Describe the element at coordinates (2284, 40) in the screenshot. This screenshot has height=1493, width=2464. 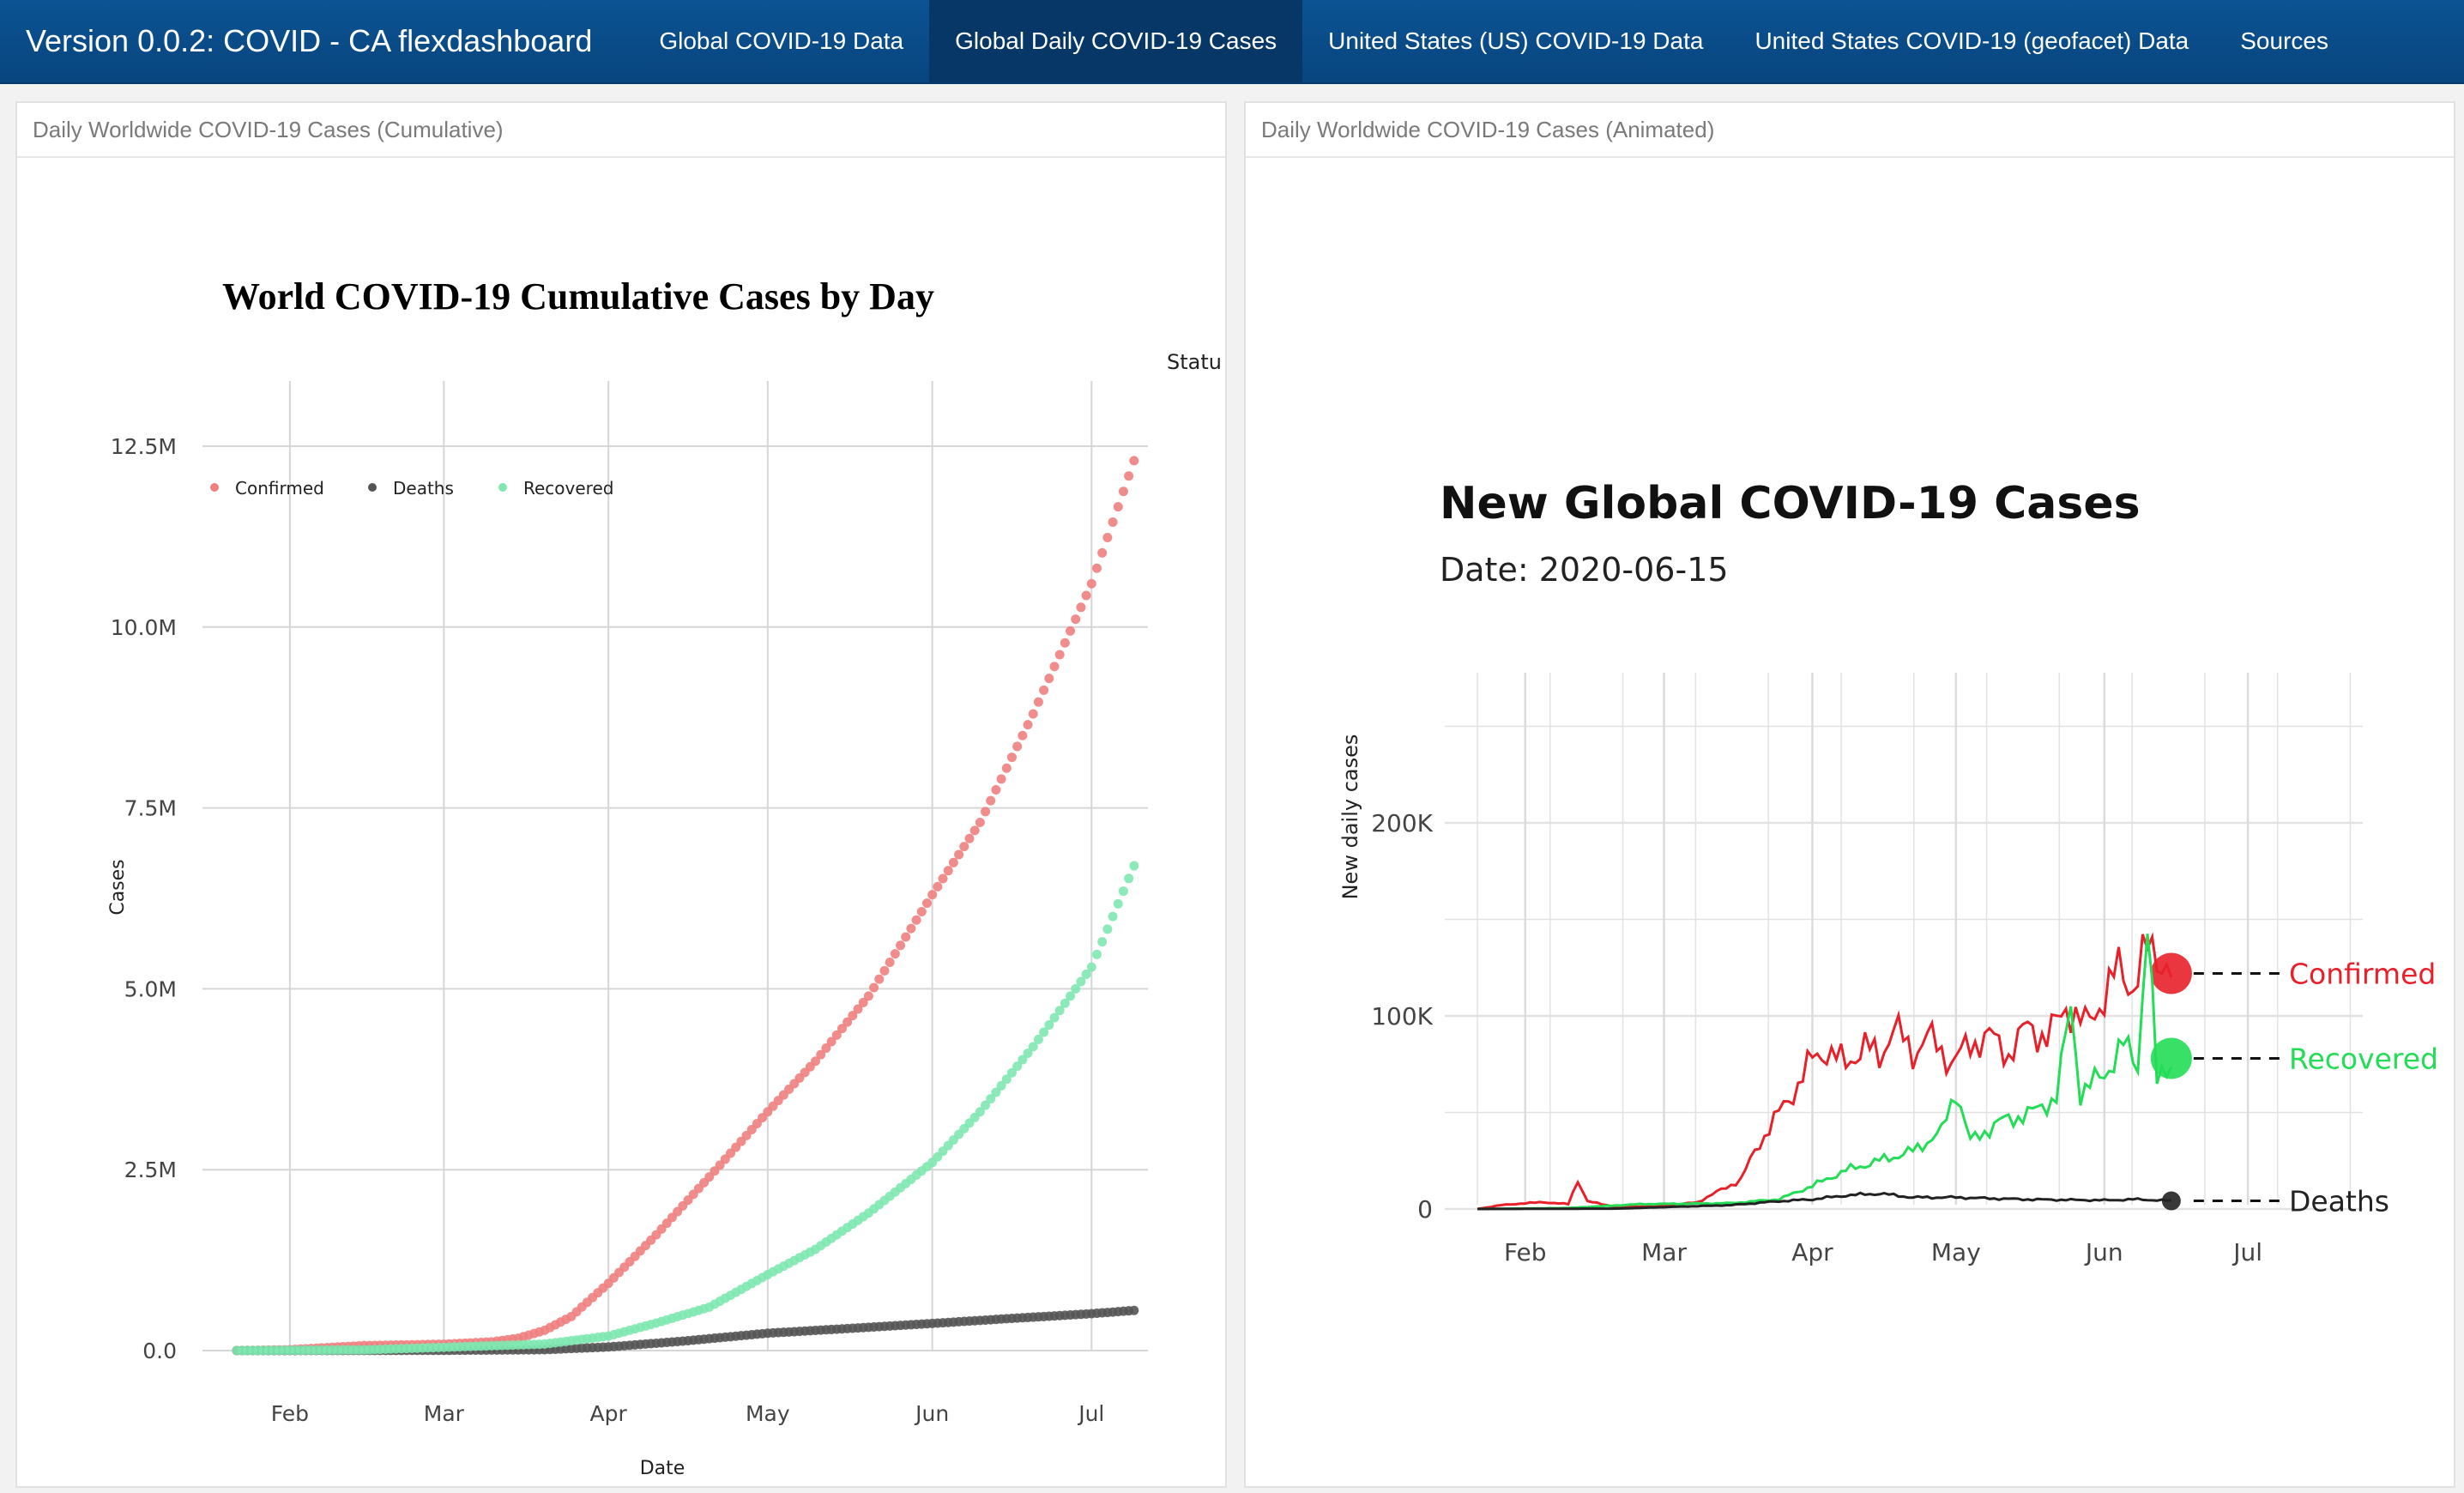
I see `tab-sources: Sources` at that location.